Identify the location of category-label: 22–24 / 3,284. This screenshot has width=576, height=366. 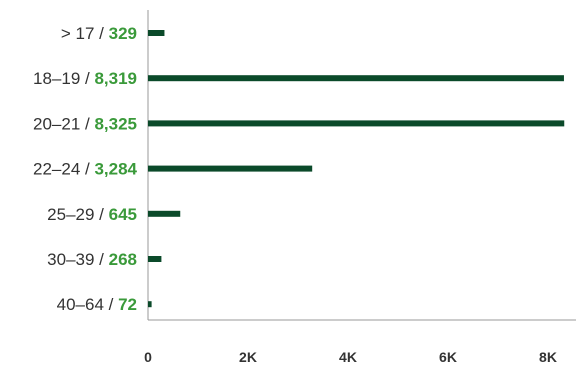
(85, 169).